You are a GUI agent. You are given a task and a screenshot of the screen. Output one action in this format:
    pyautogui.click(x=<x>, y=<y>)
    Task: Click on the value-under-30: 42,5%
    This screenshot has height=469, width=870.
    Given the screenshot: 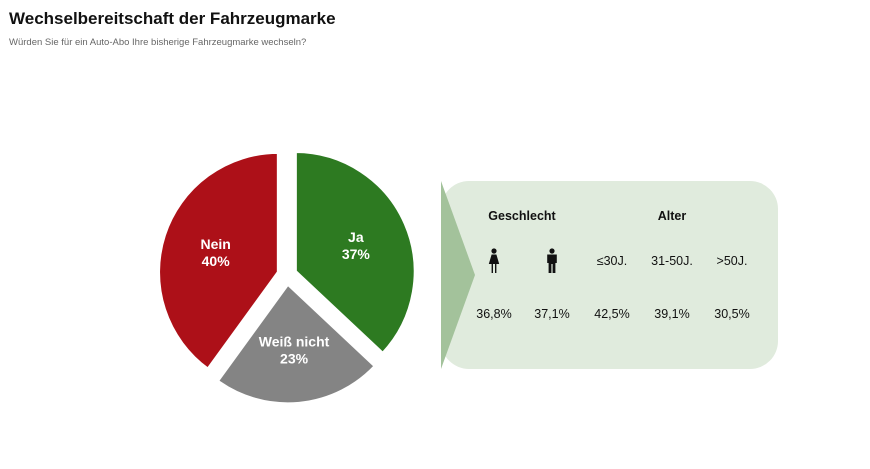 What is the action you would take?
    pyautogui.click(x=612, y=314)
    